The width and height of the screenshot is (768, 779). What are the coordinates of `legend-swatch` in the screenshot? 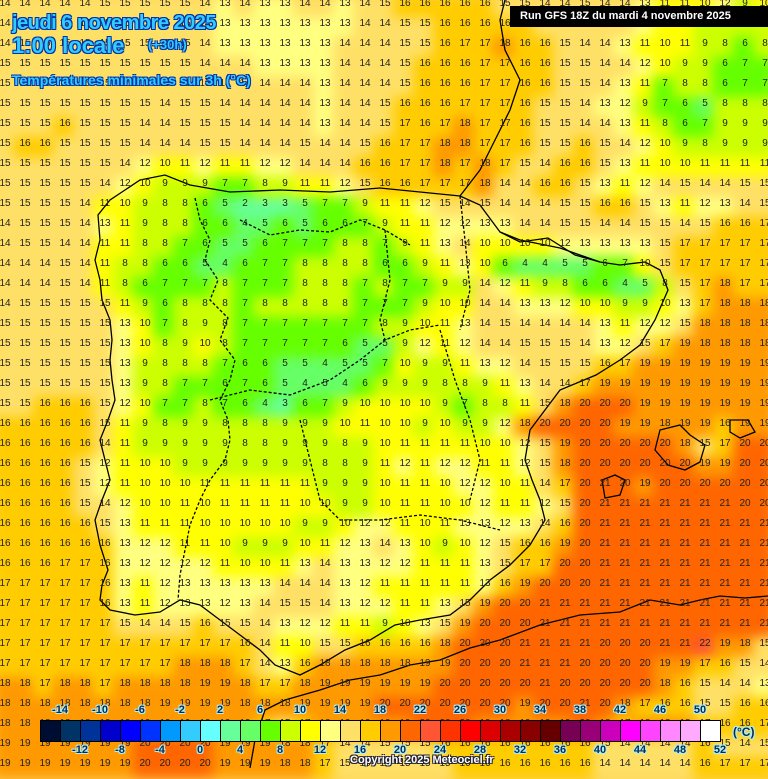 It's located at (271, 731).